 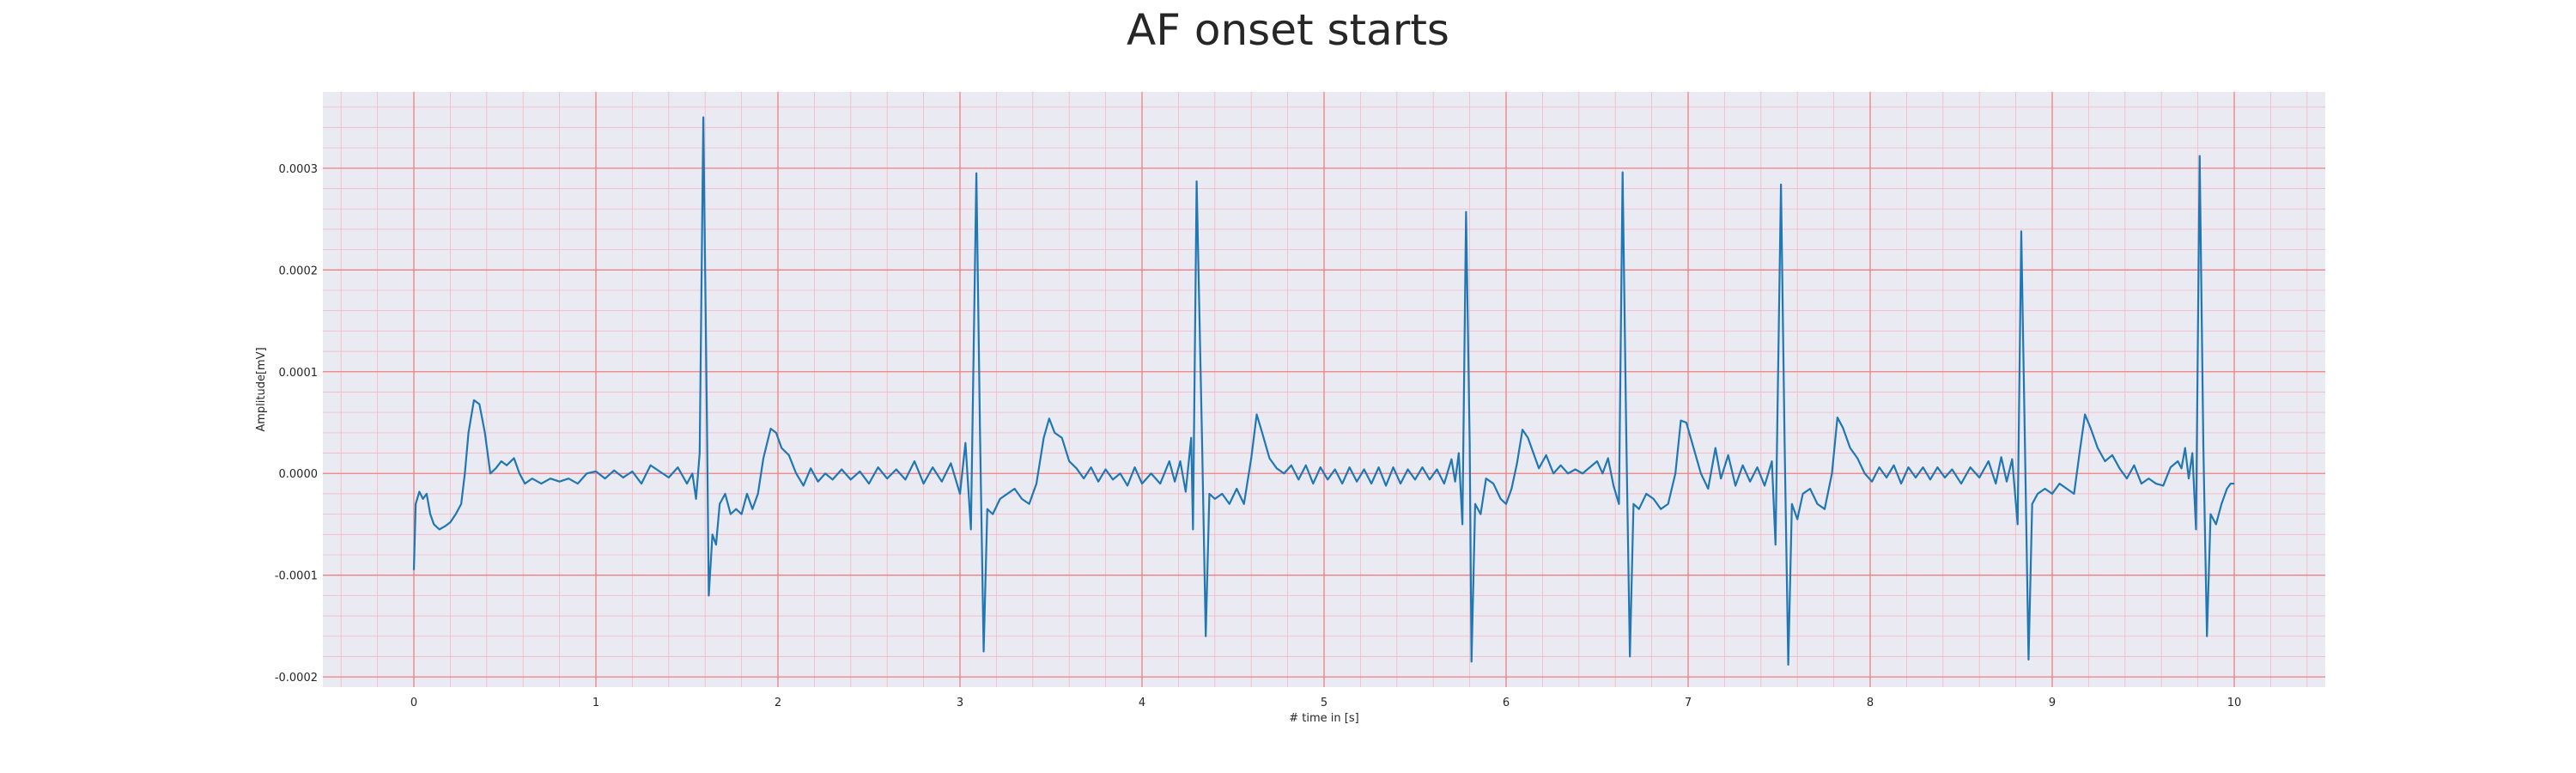 I want to click on x-tick-label: 1, so click(x=596, y=703).